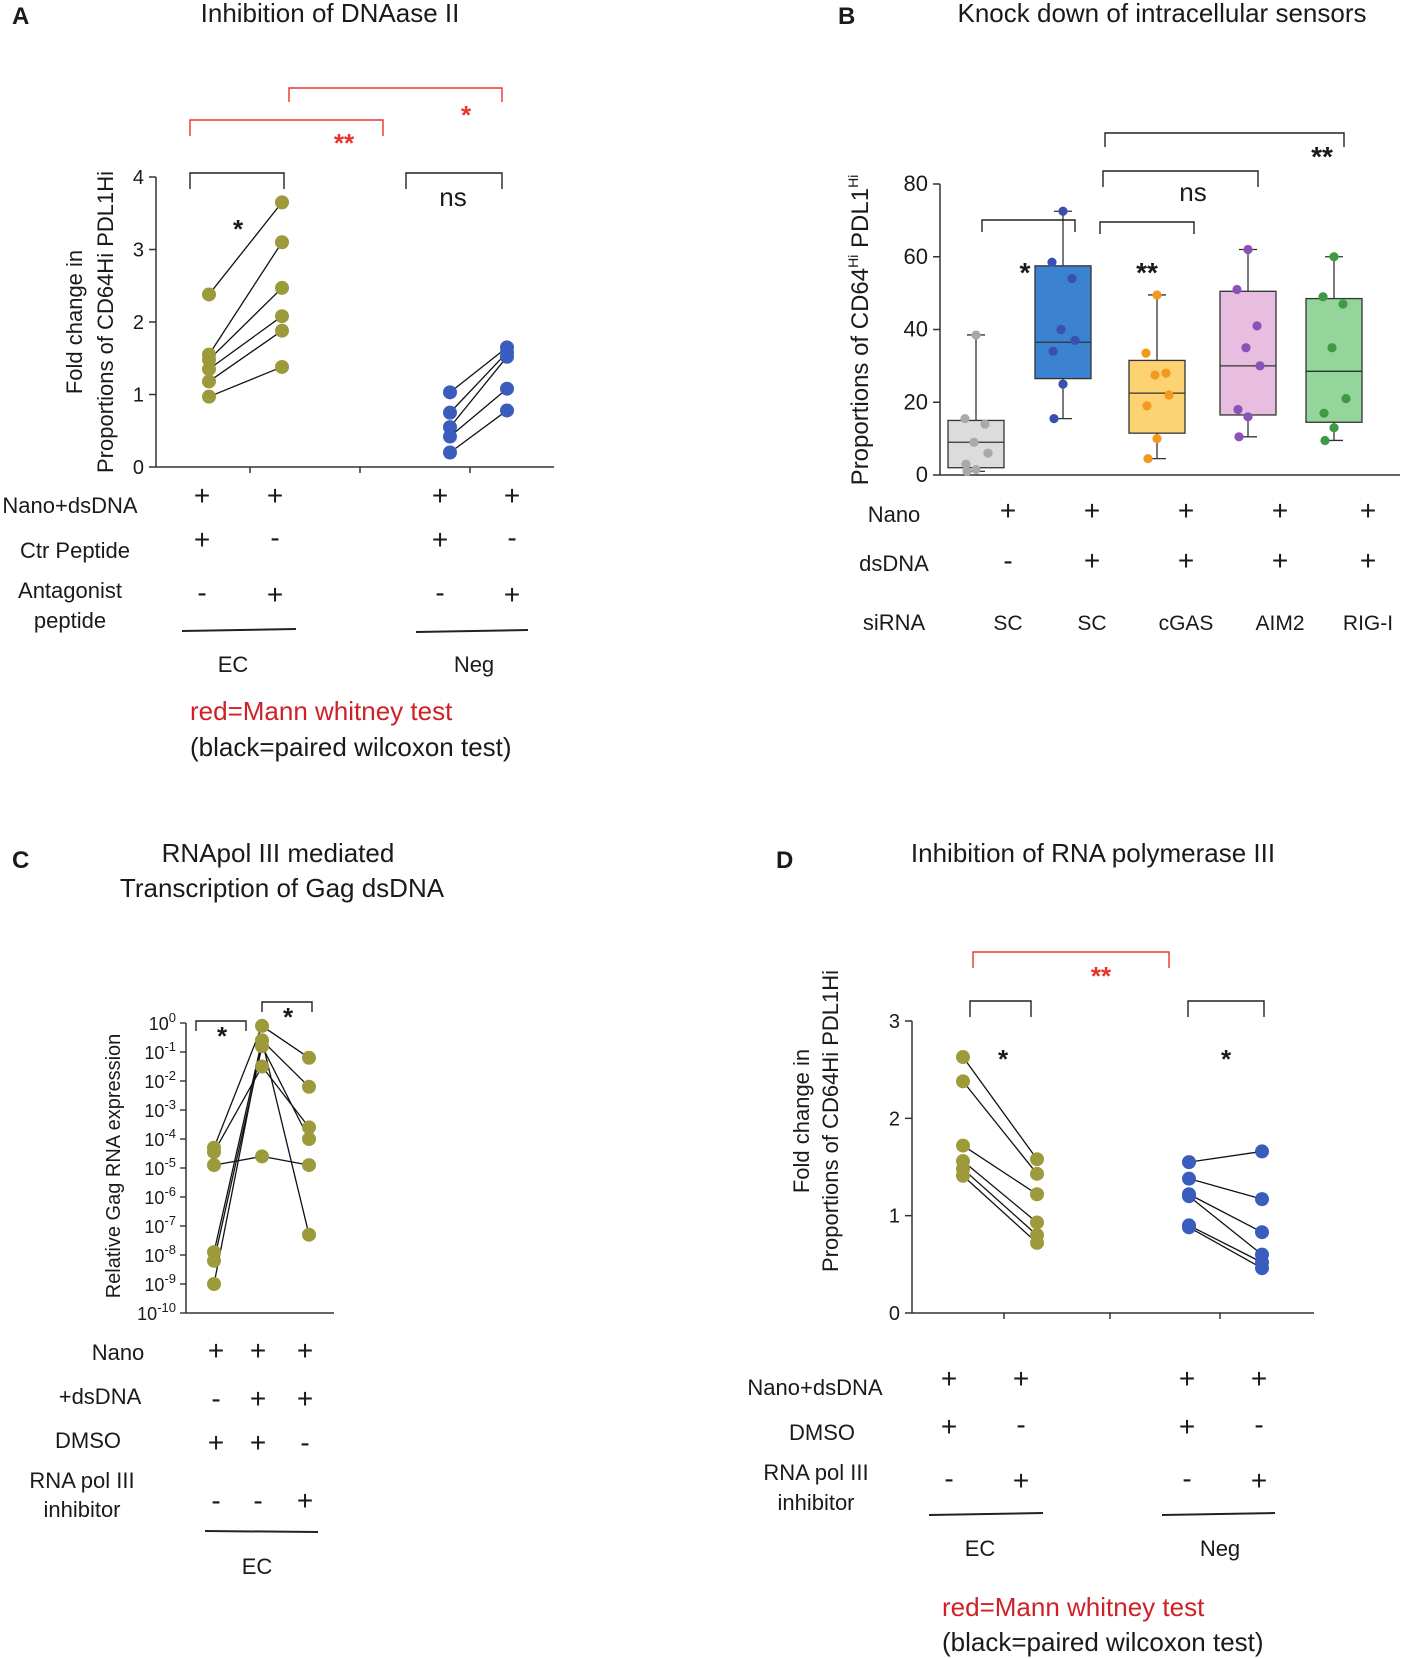 This screenshot has width=1418, height=1658. I want to click on y-tick-exp: -7, so click(170, 1220).